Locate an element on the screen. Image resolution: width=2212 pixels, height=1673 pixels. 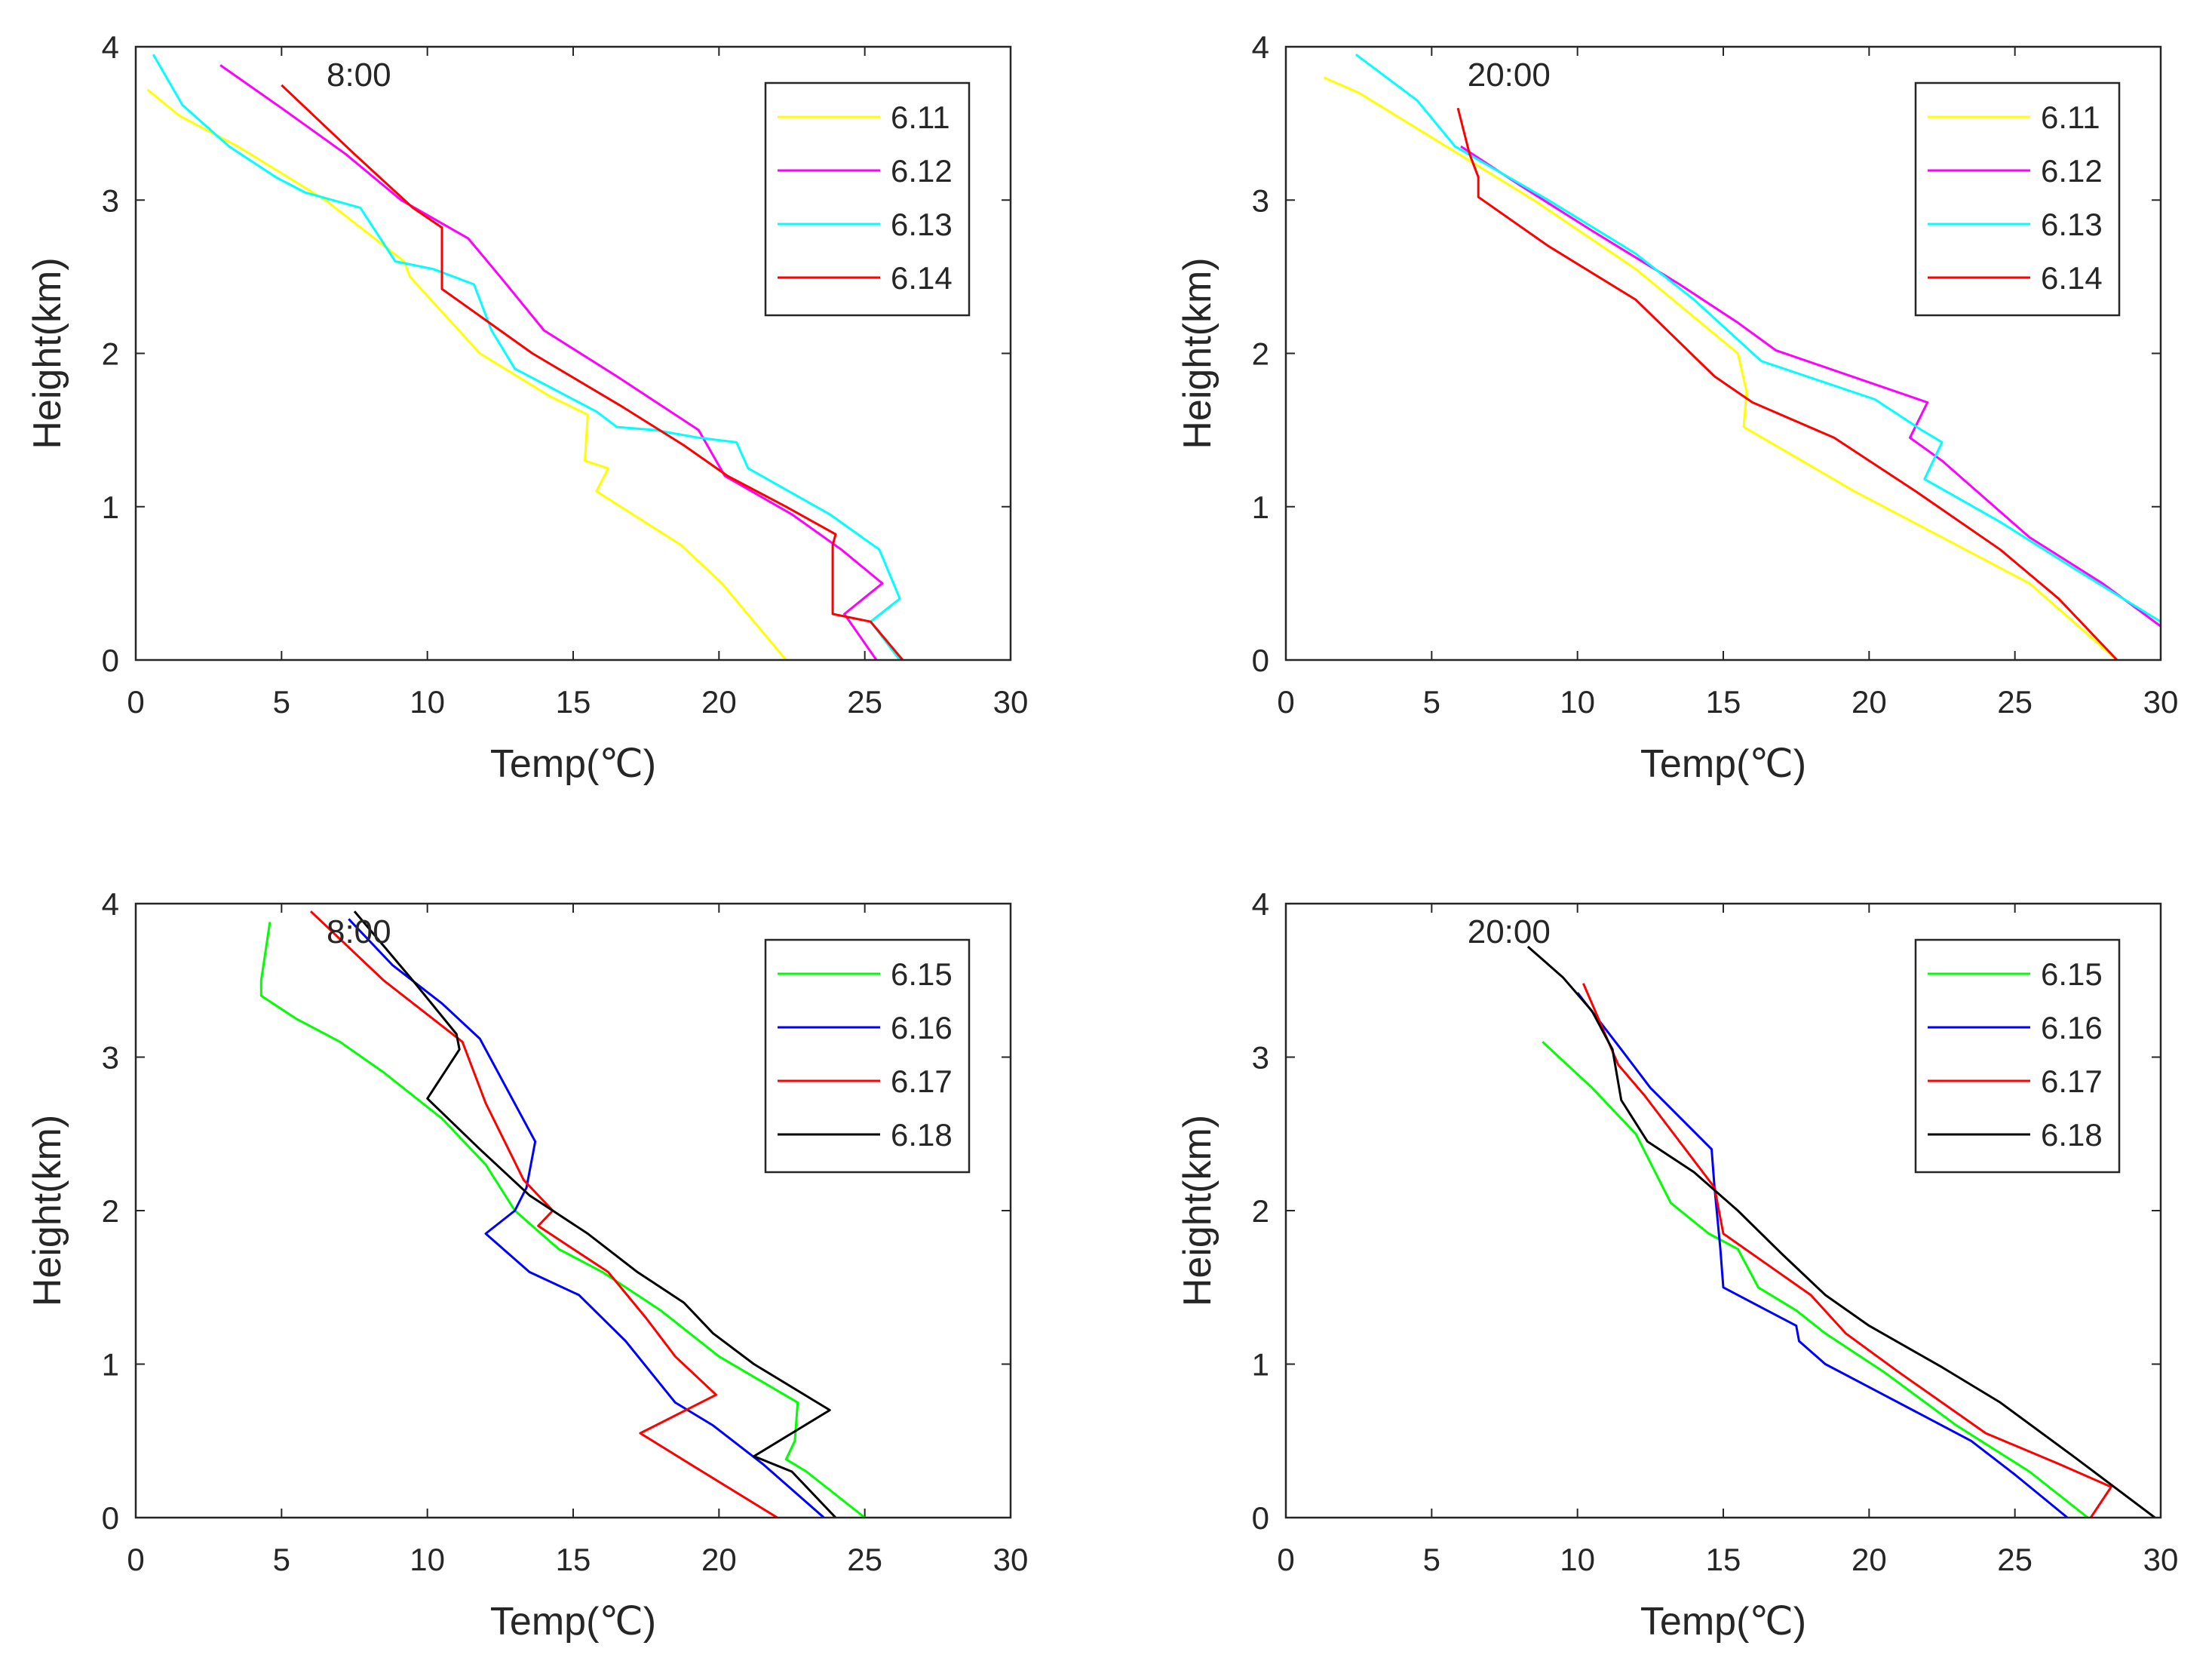
series-line-6.13 is located at coordinates (526, 357).